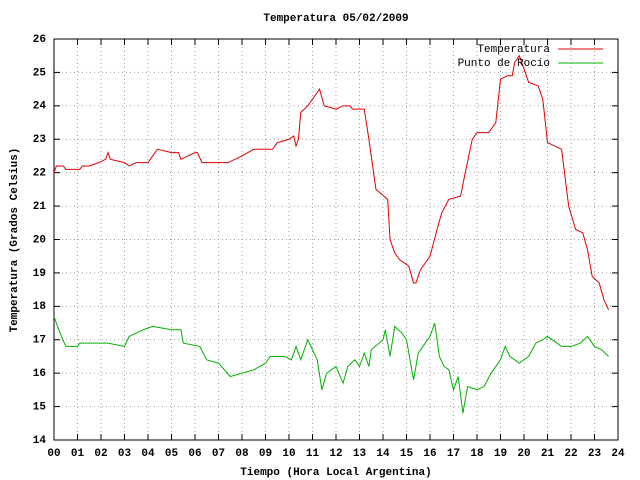  What do you see at coordinates (40, 307) in the screenshot?
I see `y-tick-label: 18` at bounding box center [40, 307].